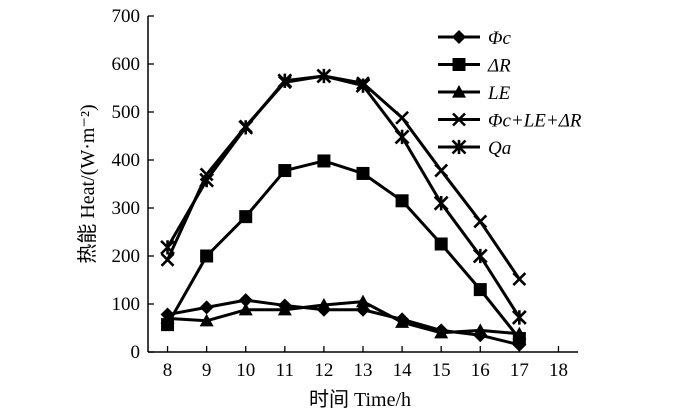 Image resolution: width=700 pixels, height=419 pixels. I want to click on legend-label: Φc, so click(499, 38).